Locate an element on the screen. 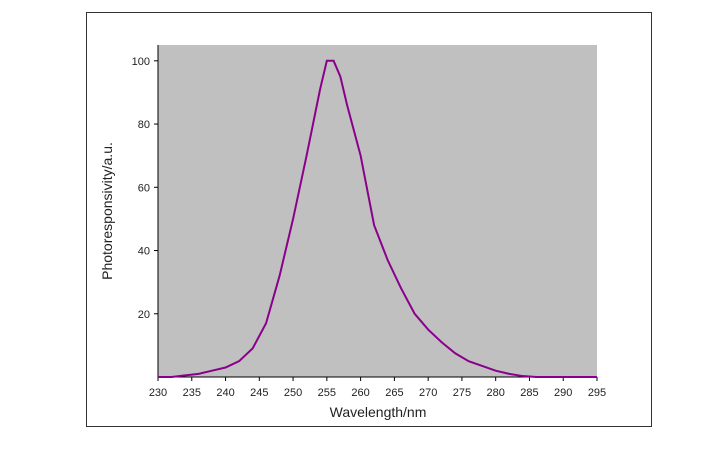 The image size is (726, 455). y-tick-label: 100 is located at coordinates (141, 62).